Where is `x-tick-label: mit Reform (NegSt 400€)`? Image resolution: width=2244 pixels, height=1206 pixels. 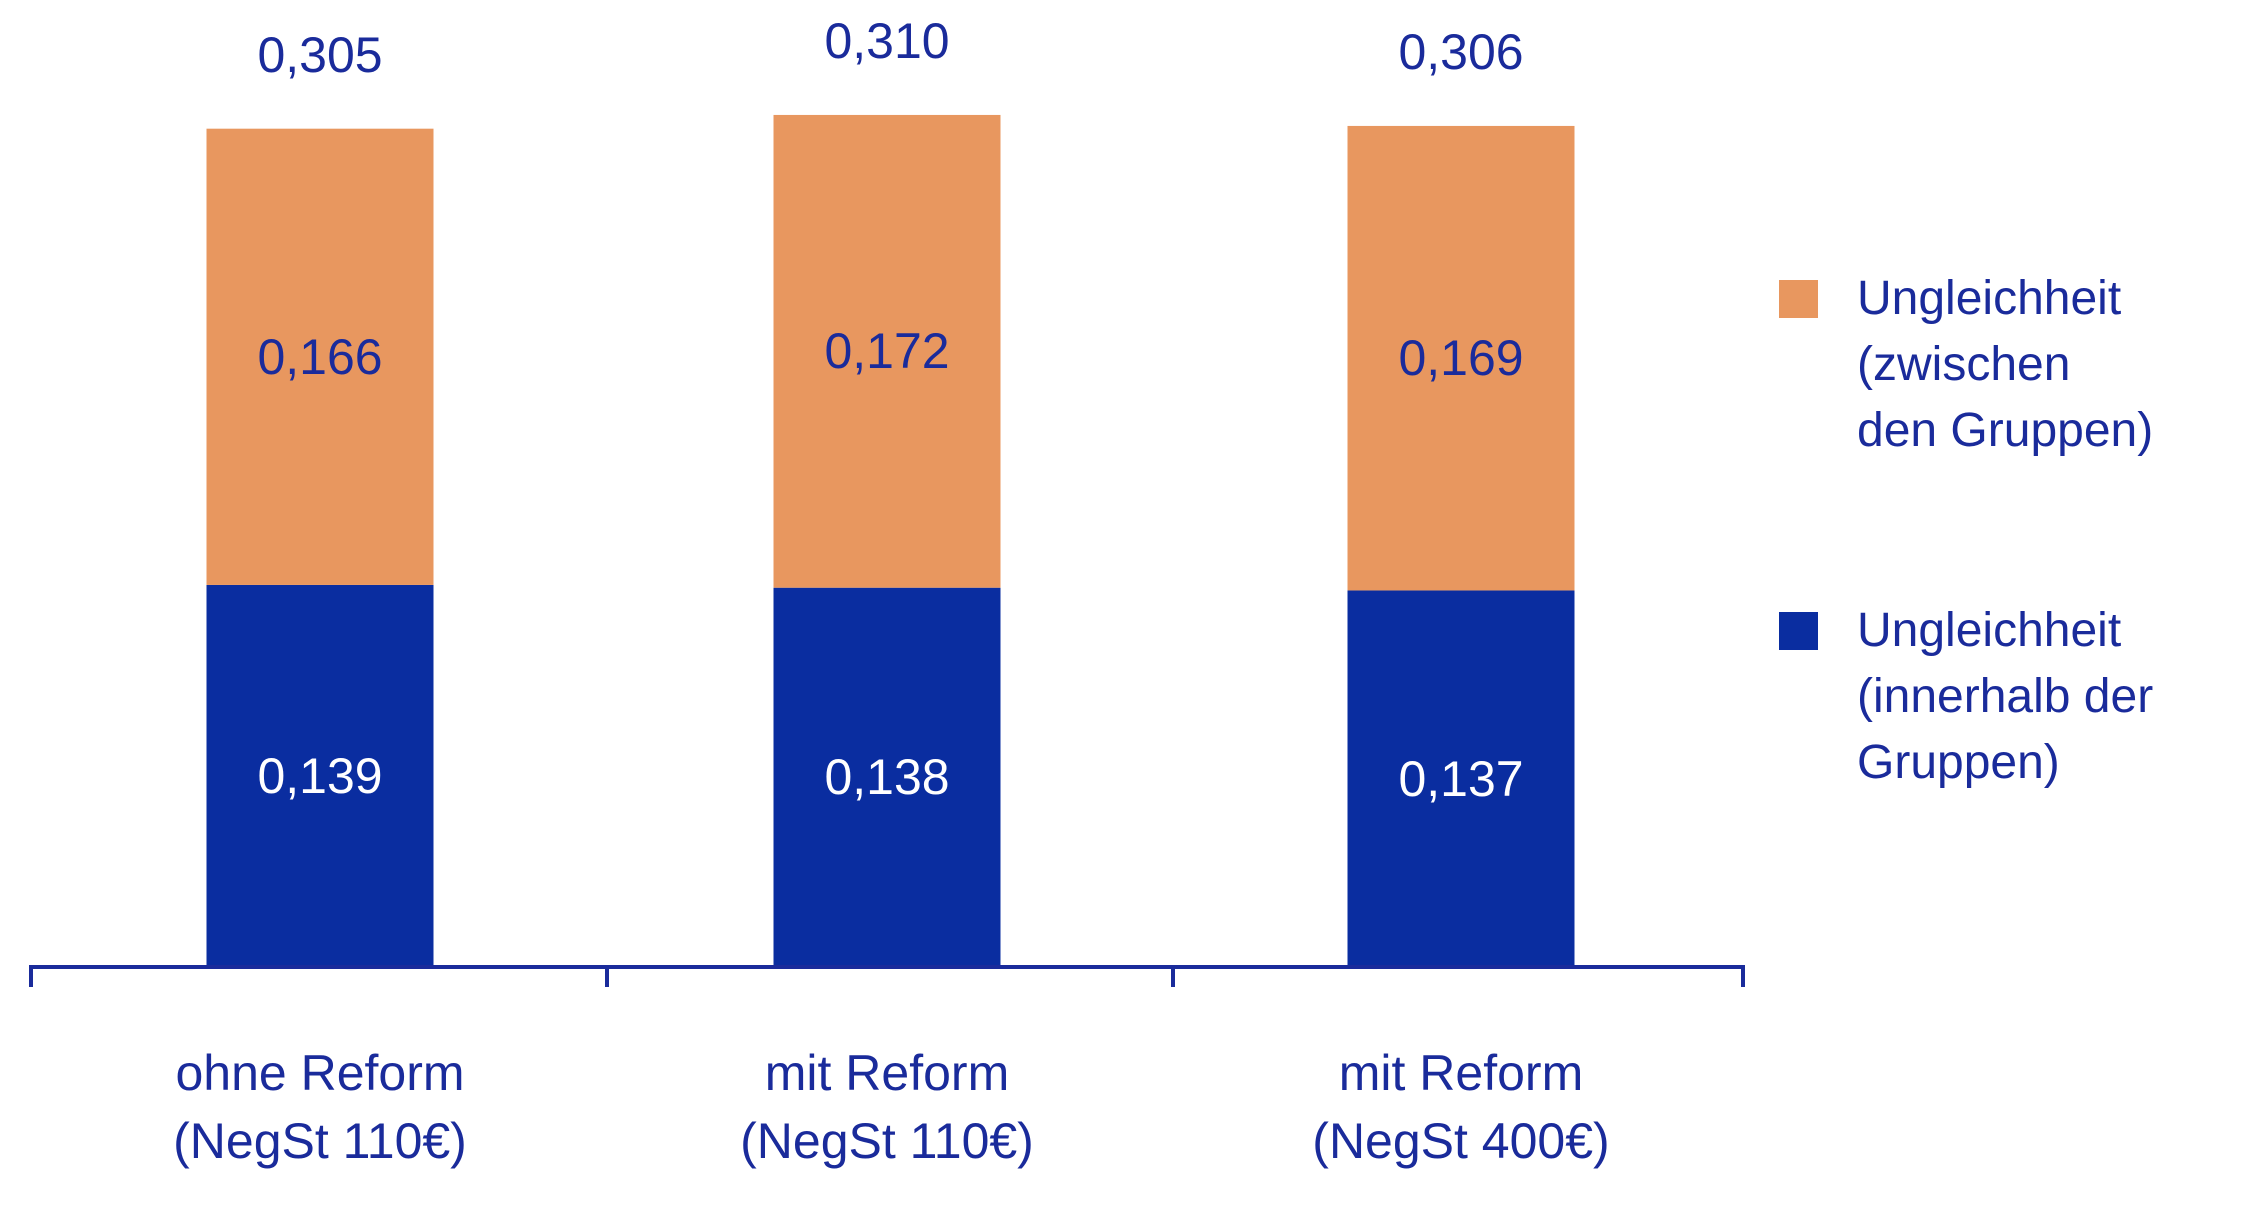 x-tick-label: mit Reform (NegSt 400€) is located at coordinates (1461, 1107).